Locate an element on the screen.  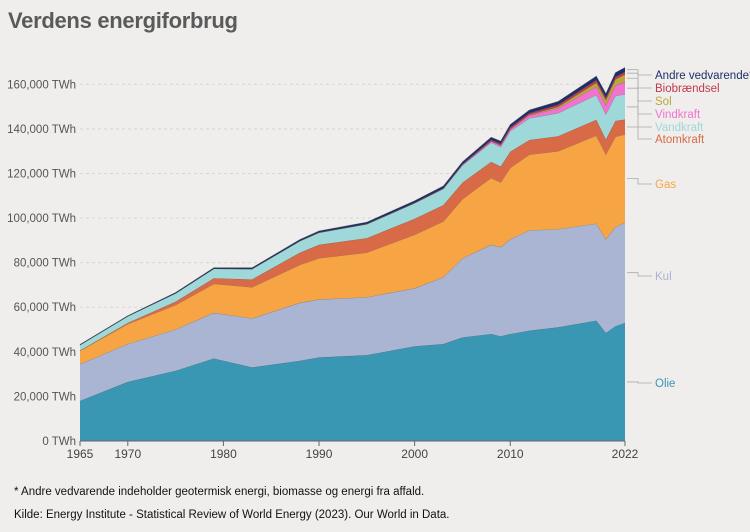
x-tick-label: 2022 is located at coordinates (625, 454).